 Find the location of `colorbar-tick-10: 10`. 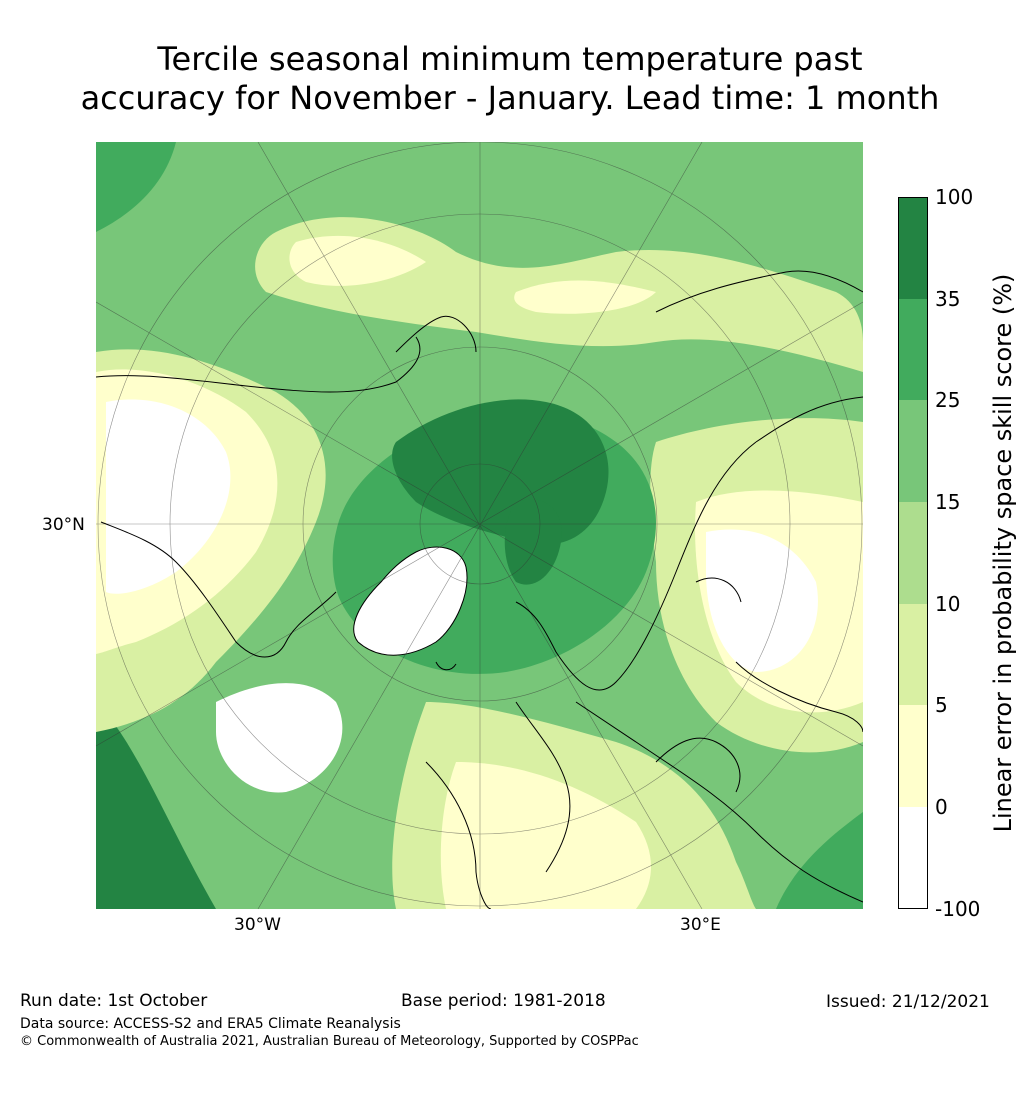

colorbar-tick-10: 10 is located at coordinates (948, 604).